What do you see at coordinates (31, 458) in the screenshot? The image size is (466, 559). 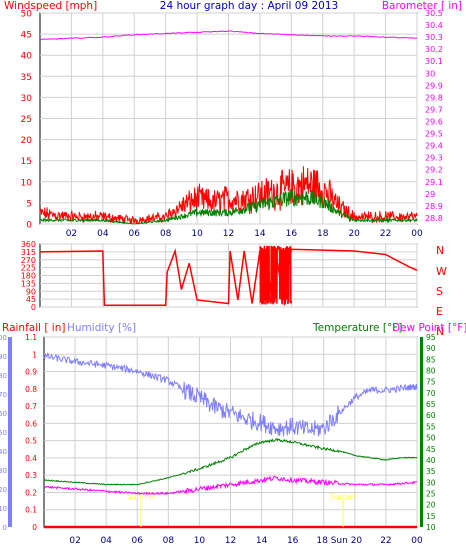 I see `rainfall-tick-label: 0.4` at bounding box center [31, 458].